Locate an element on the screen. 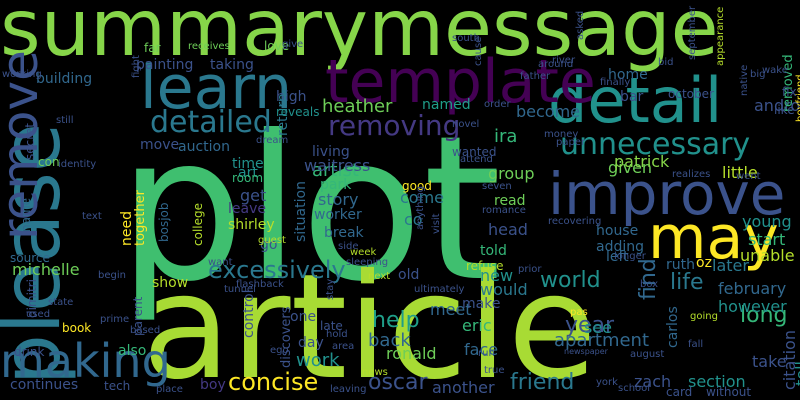 The height and width of the screenshot is (400, 800). word-finally: finally is located at coordinates (615, 82).